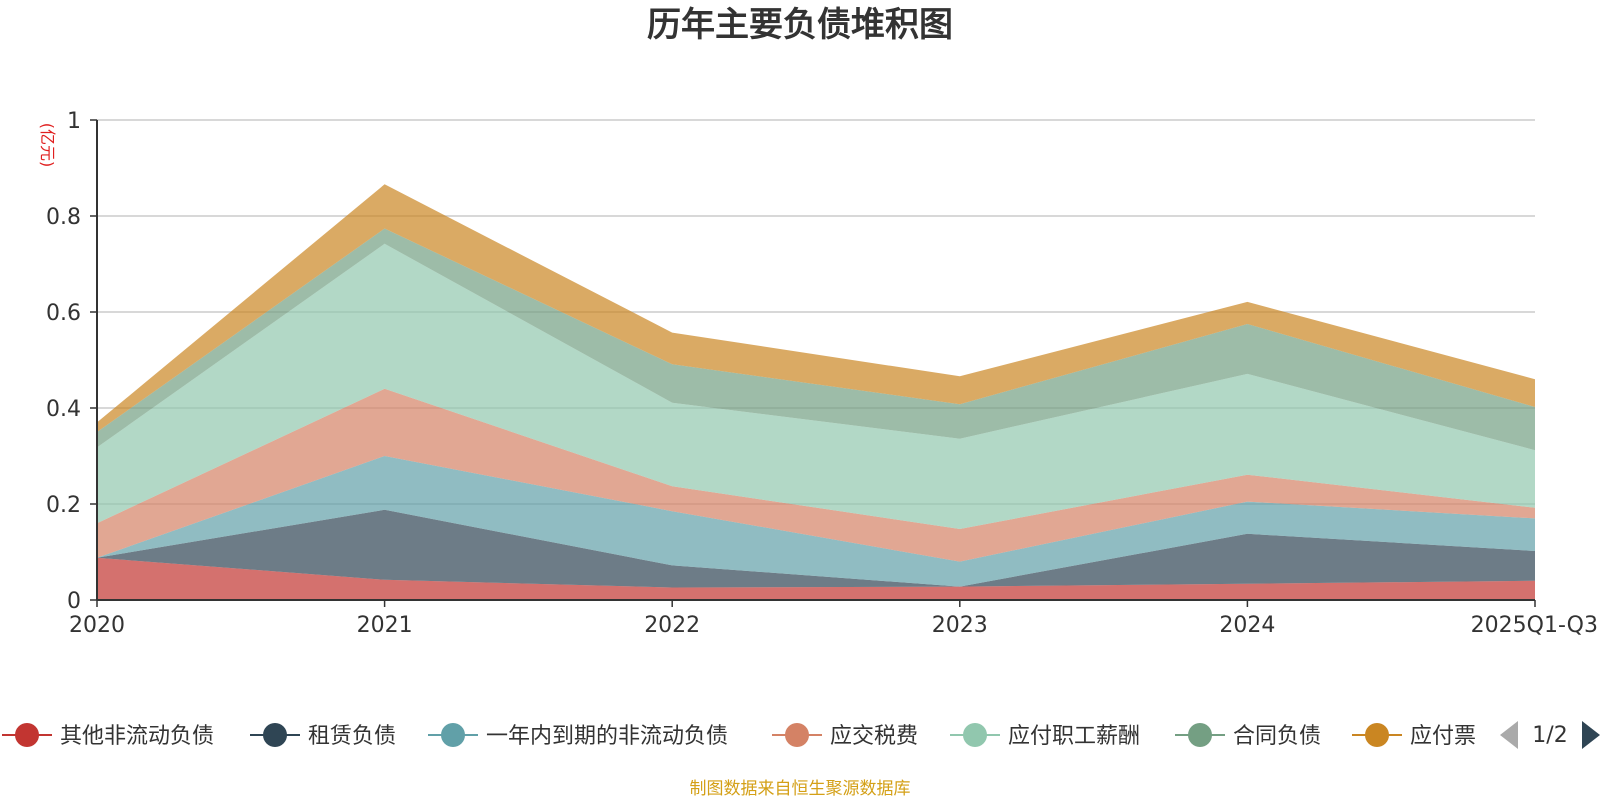 The image size is (1600, 800). What do you see at coordinates (1277, 736) in the screenshot?
I see `legend-label: 合同负债` at bounding box center [1277, 736].